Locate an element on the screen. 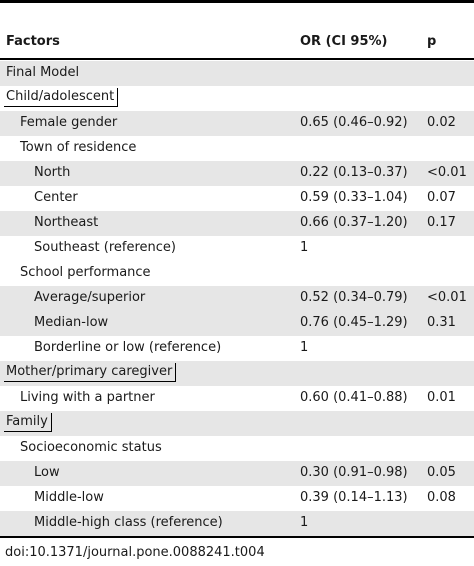 The width and height of the screenshot is (474, 566). factor-cell: Center is located at coordinates (56, 197).